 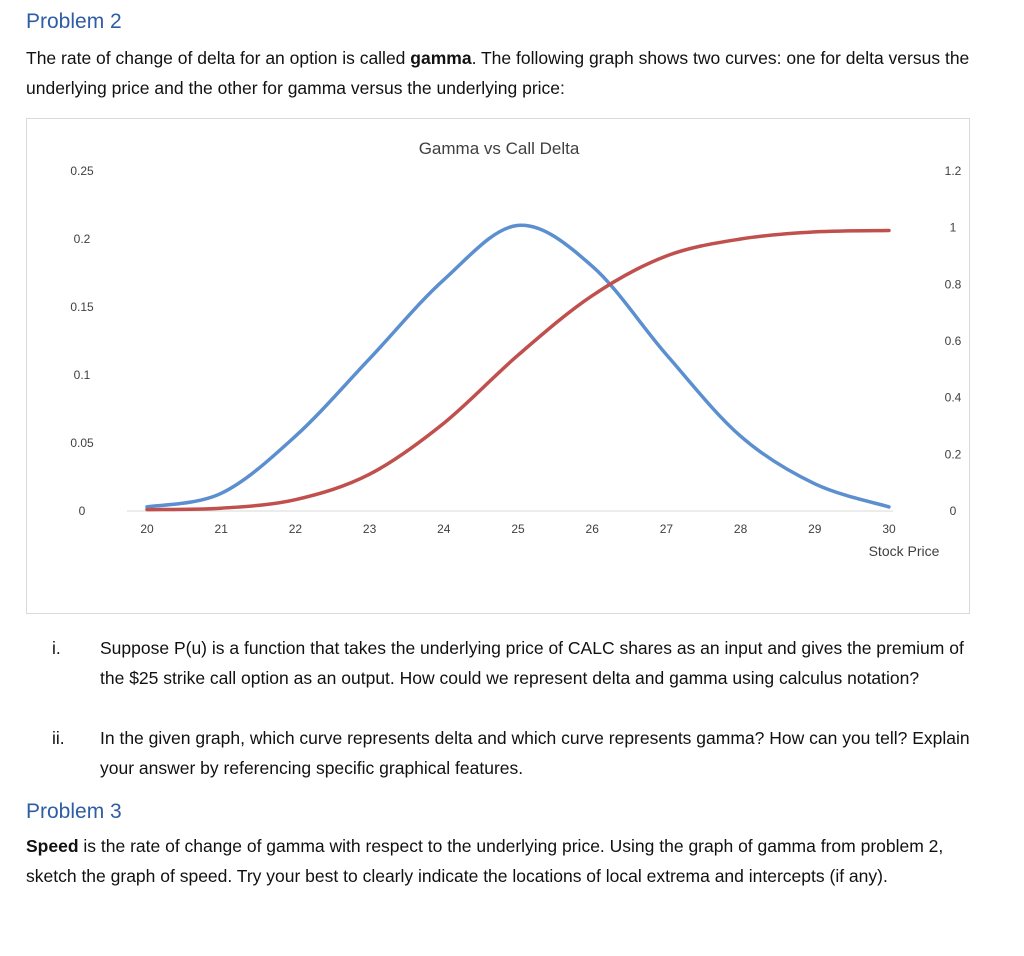 I want to click on y-right-tick-label: 0.6, so click(x=953, y=341).